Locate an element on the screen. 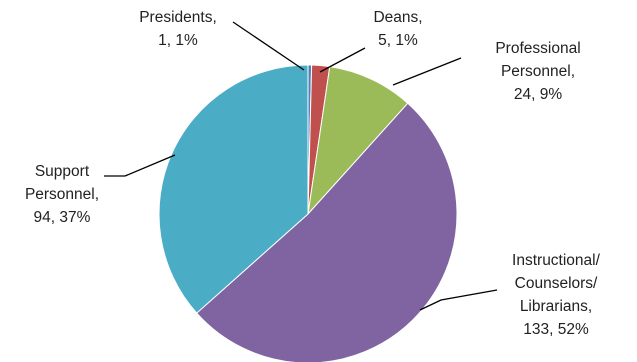  data-label-support-personnel: Support Personnel, 94, 37% is located at coordinates (62, 194).